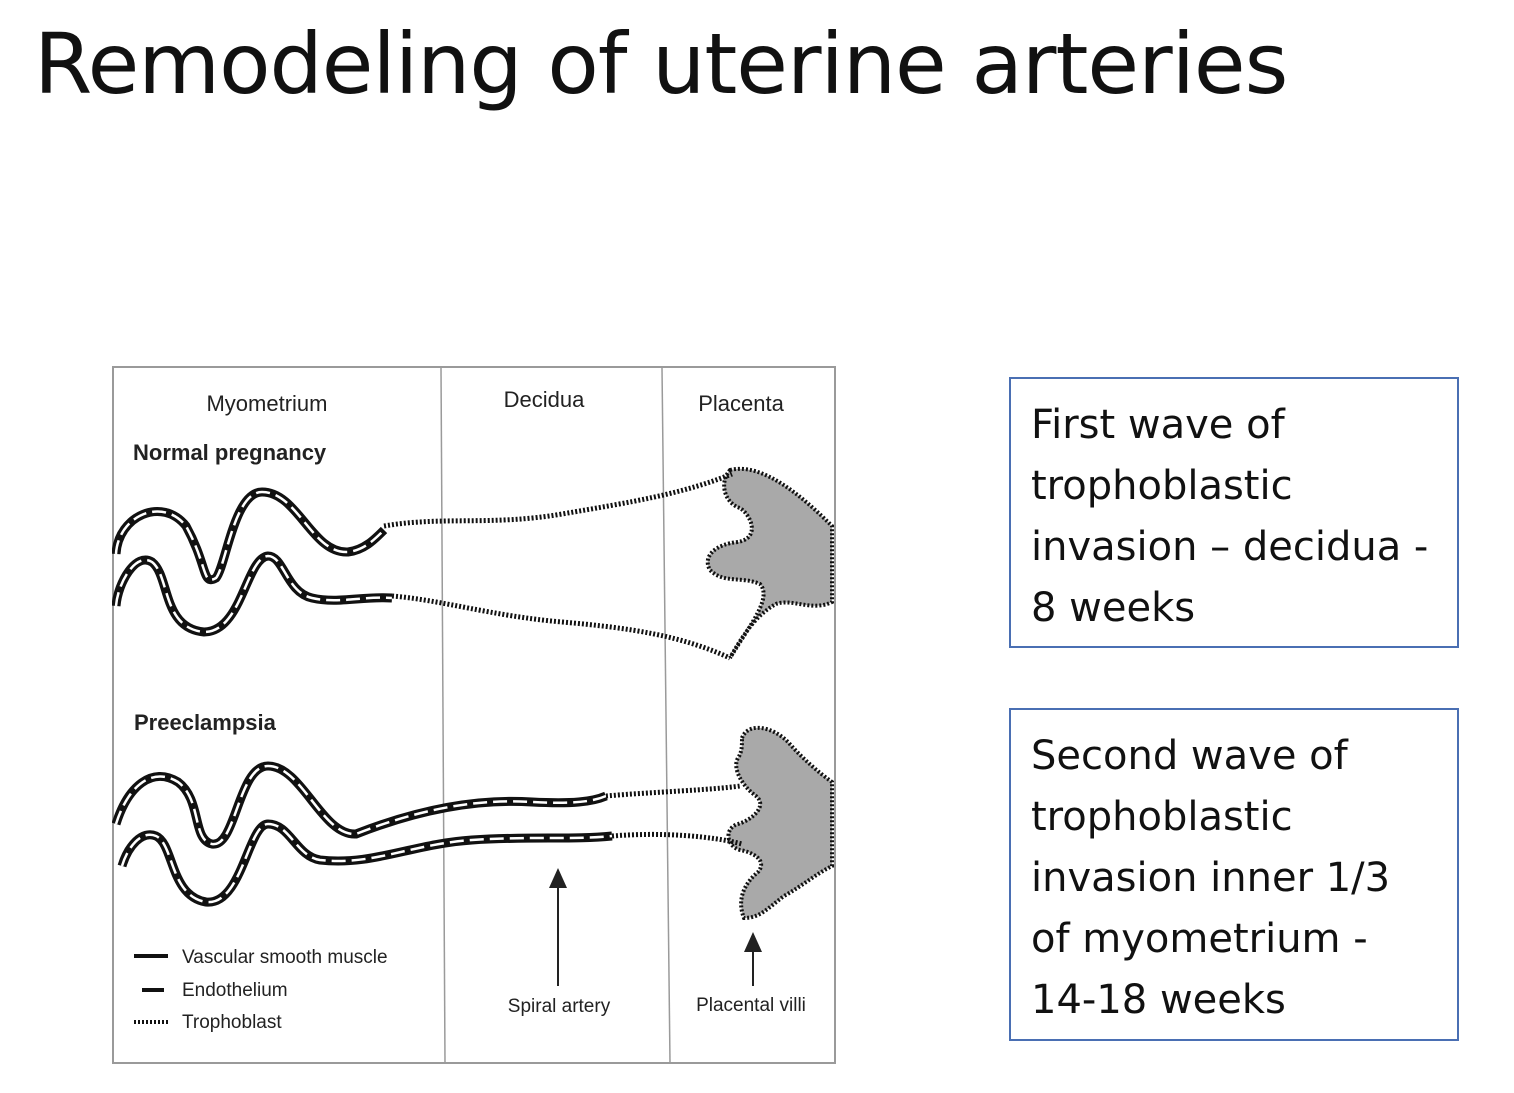 The image size is (1514, 1093). I want to click on legend-label-endothelium: Endothelium, so click(235, 990).